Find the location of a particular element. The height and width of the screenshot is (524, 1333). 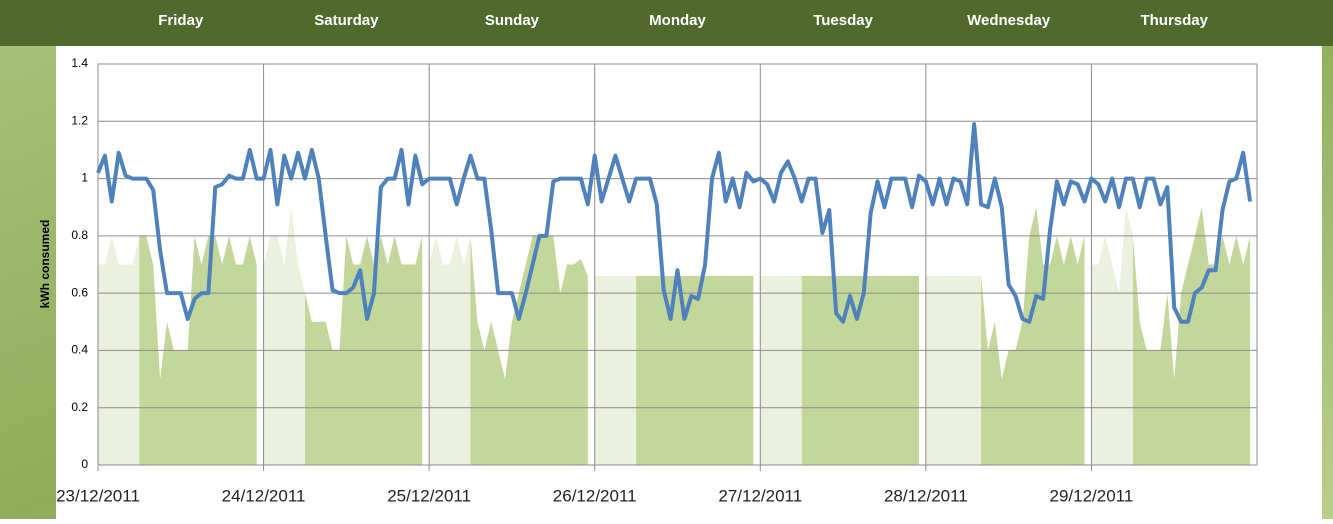

y-tick-label: 0.8 is located at coordinates (79, 235).